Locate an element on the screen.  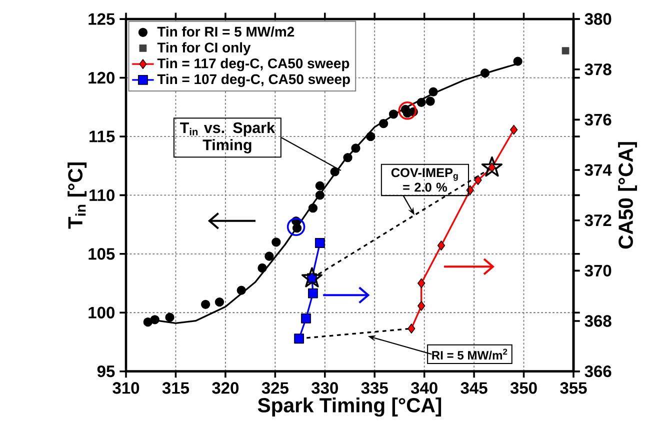
x-tick-label: 325 is located at coordinates (275, 388).